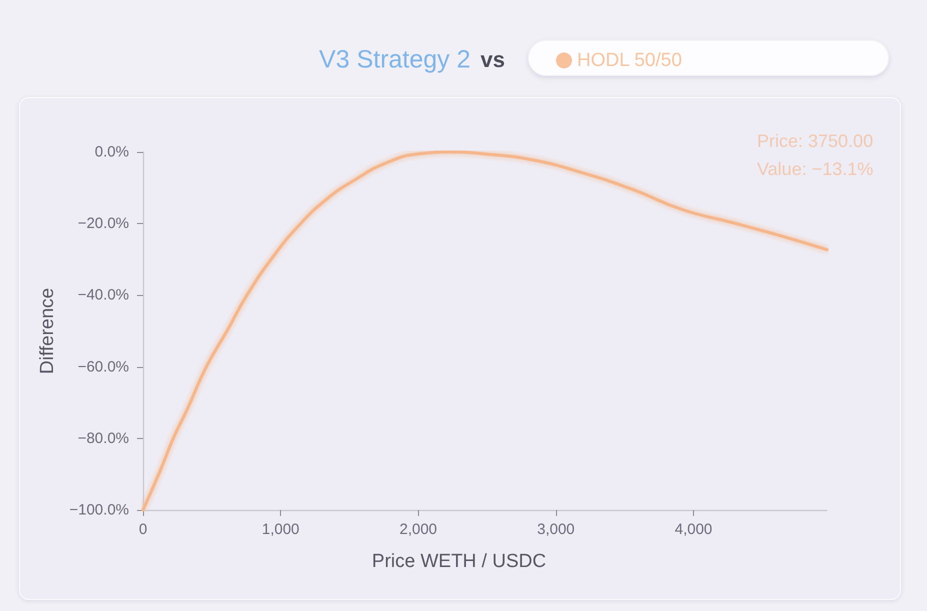 The height and width of the screenshot is (611, 927). What do you see at coordinates (418, 529) in the screenshot?
I see `x-tick-label: 2,000` at bounding box center [418, 529].